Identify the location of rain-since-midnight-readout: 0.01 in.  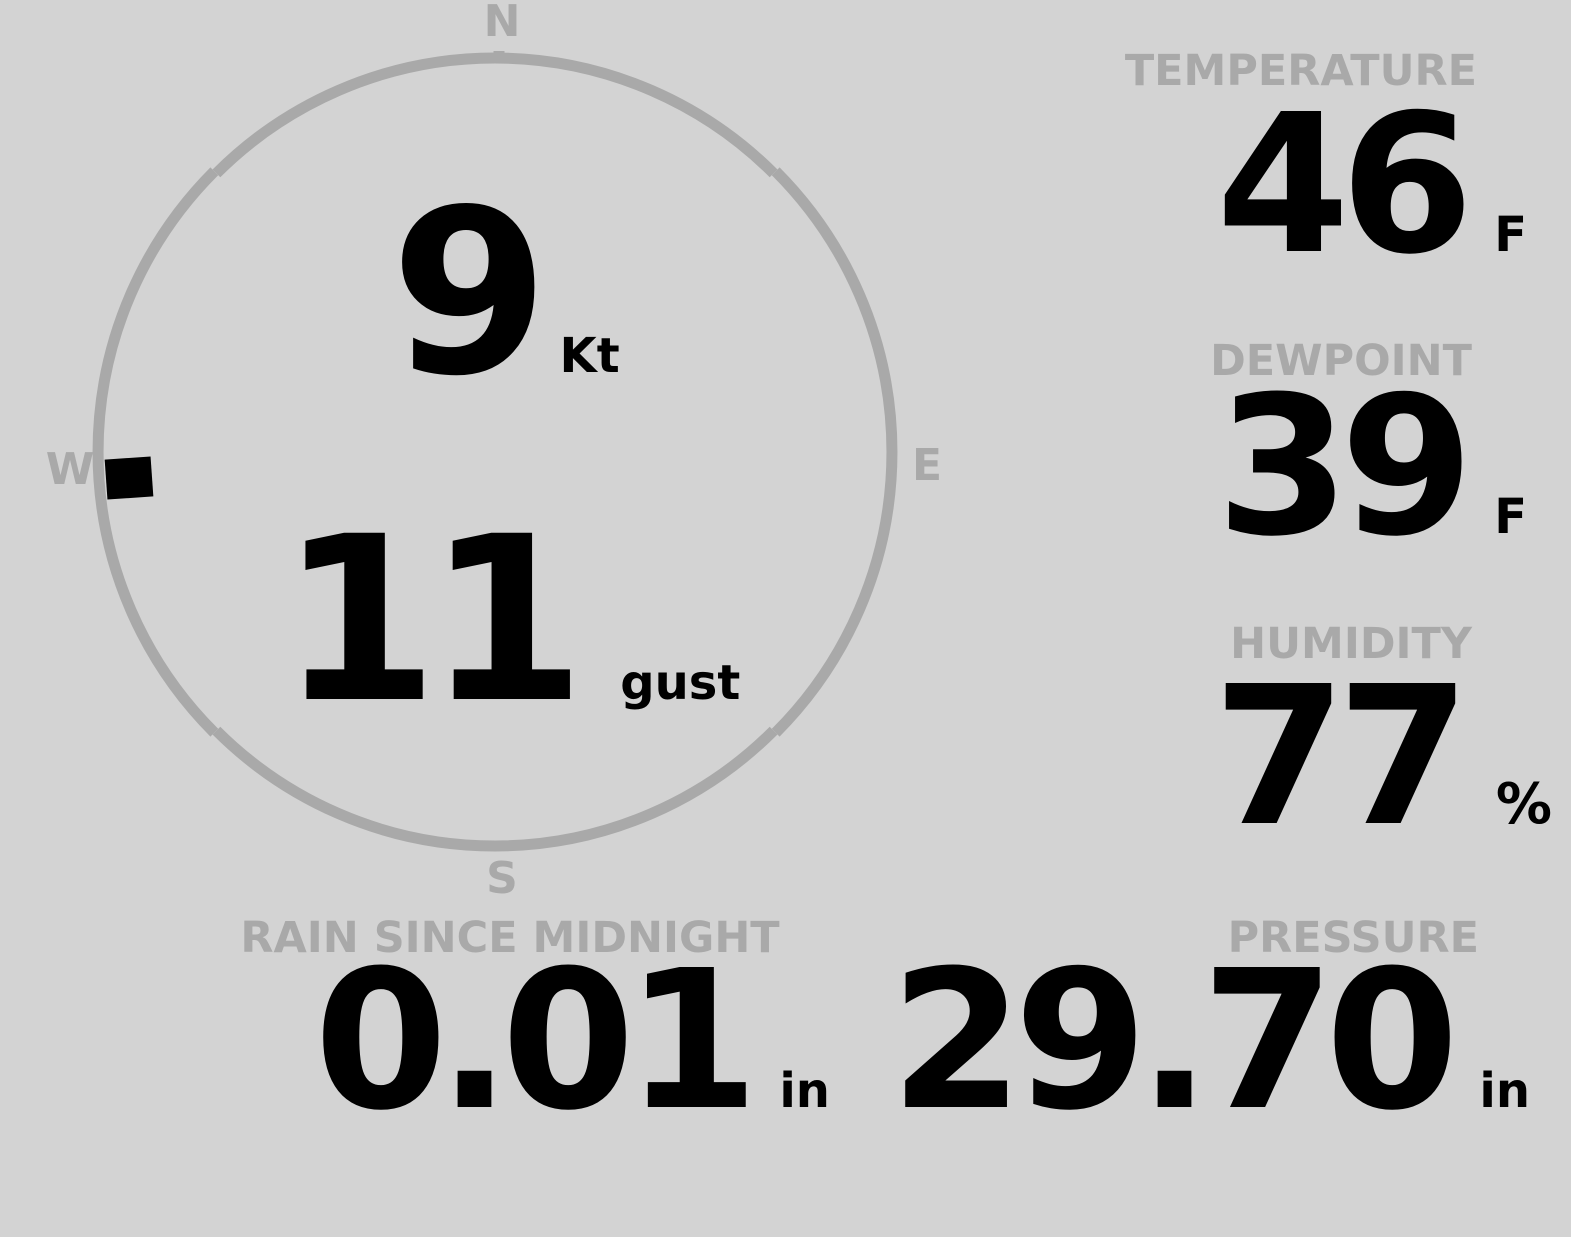
(572, 1042).